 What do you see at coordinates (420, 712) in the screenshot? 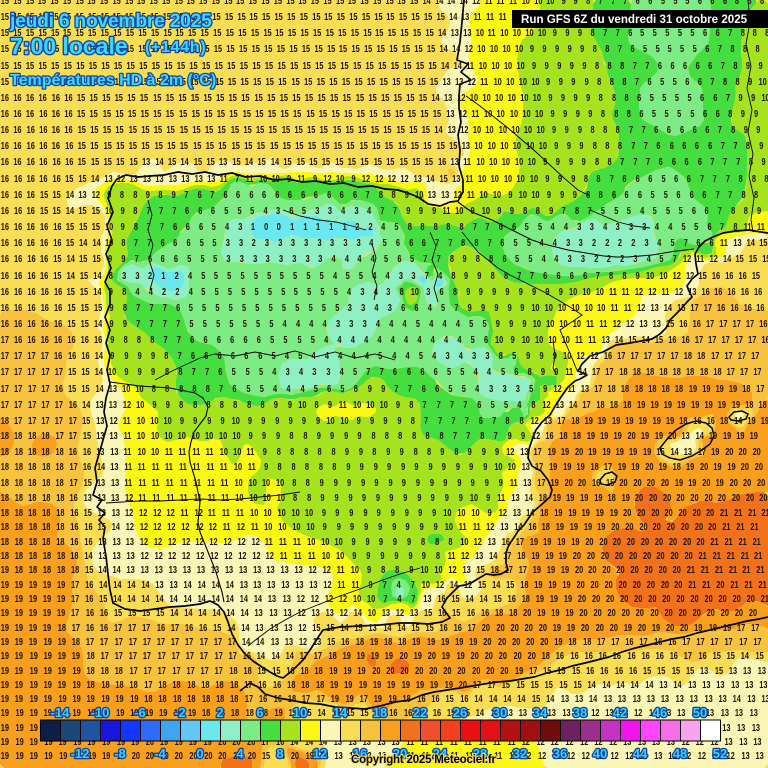
I see `svg-text: 22` at bounding box center [420, 712].